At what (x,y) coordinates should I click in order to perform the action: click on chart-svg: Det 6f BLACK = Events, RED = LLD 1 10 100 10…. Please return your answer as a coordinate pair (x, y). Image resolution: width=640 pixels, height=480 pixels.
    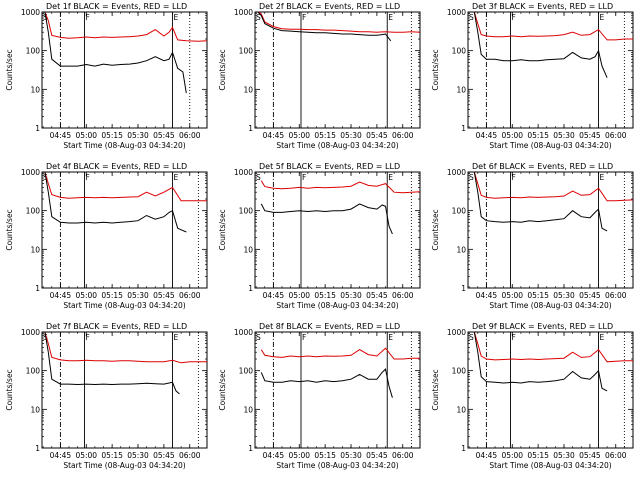
    Looking at the image, I should click on (532, 236).